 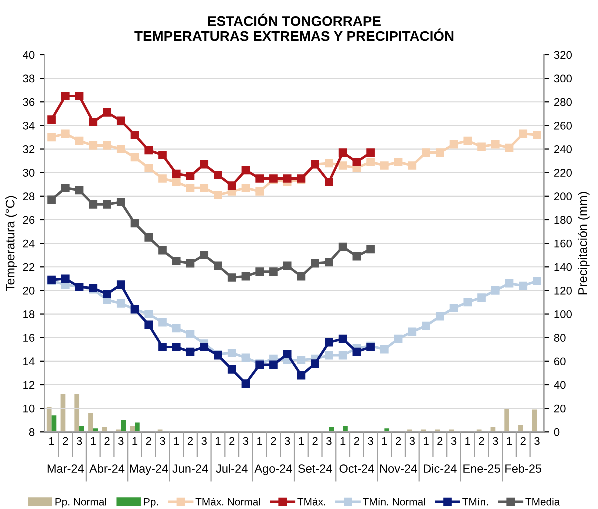 What do you see at coordinates (524, 469) in the screenshot?
I see `text: Feb-25` at bounding box center [524, 469].